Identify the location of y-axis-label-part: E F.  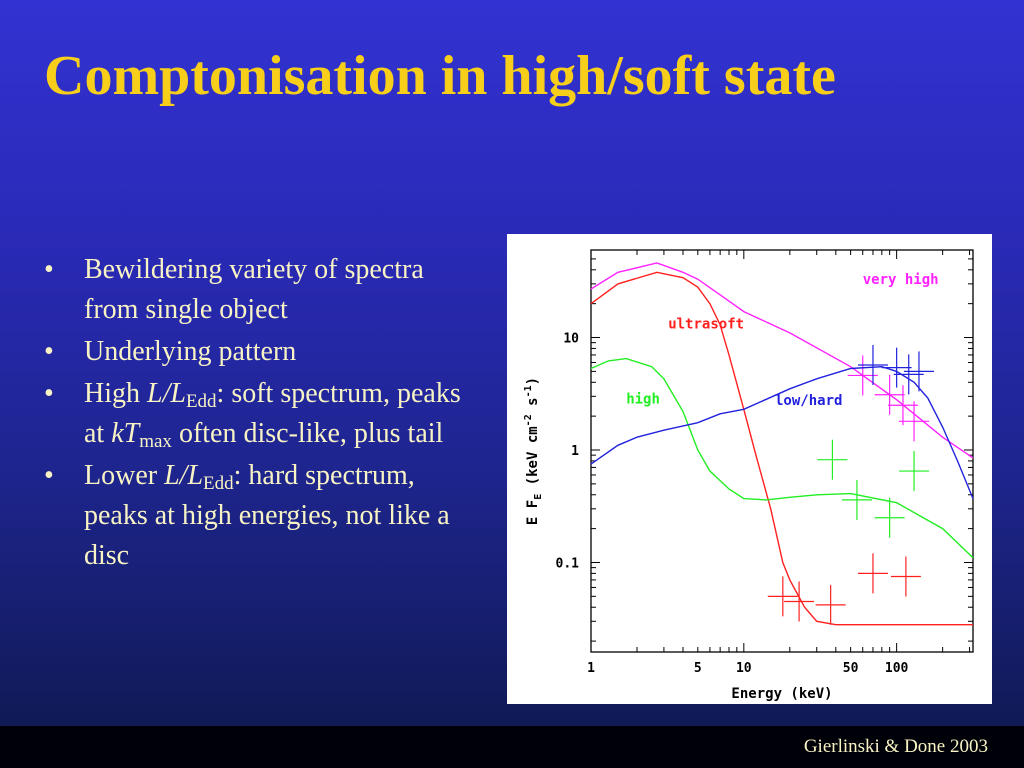
(533, 512).